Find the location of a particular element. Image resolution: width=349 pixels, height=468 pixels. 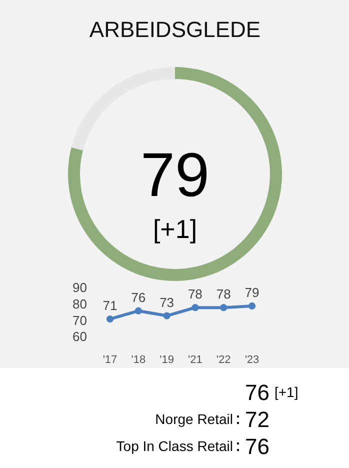

category-label: Norge Retail is located at coordinates (194, 419).